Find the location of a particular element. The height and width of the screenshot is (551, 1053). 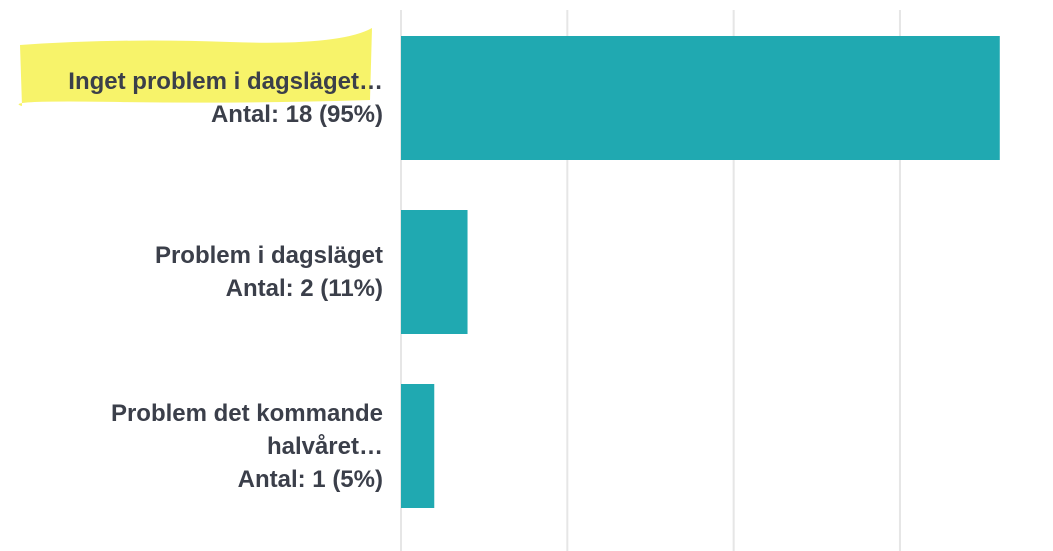

value-label: Antal: 2 (11%) is located at coordinates (304, 288).